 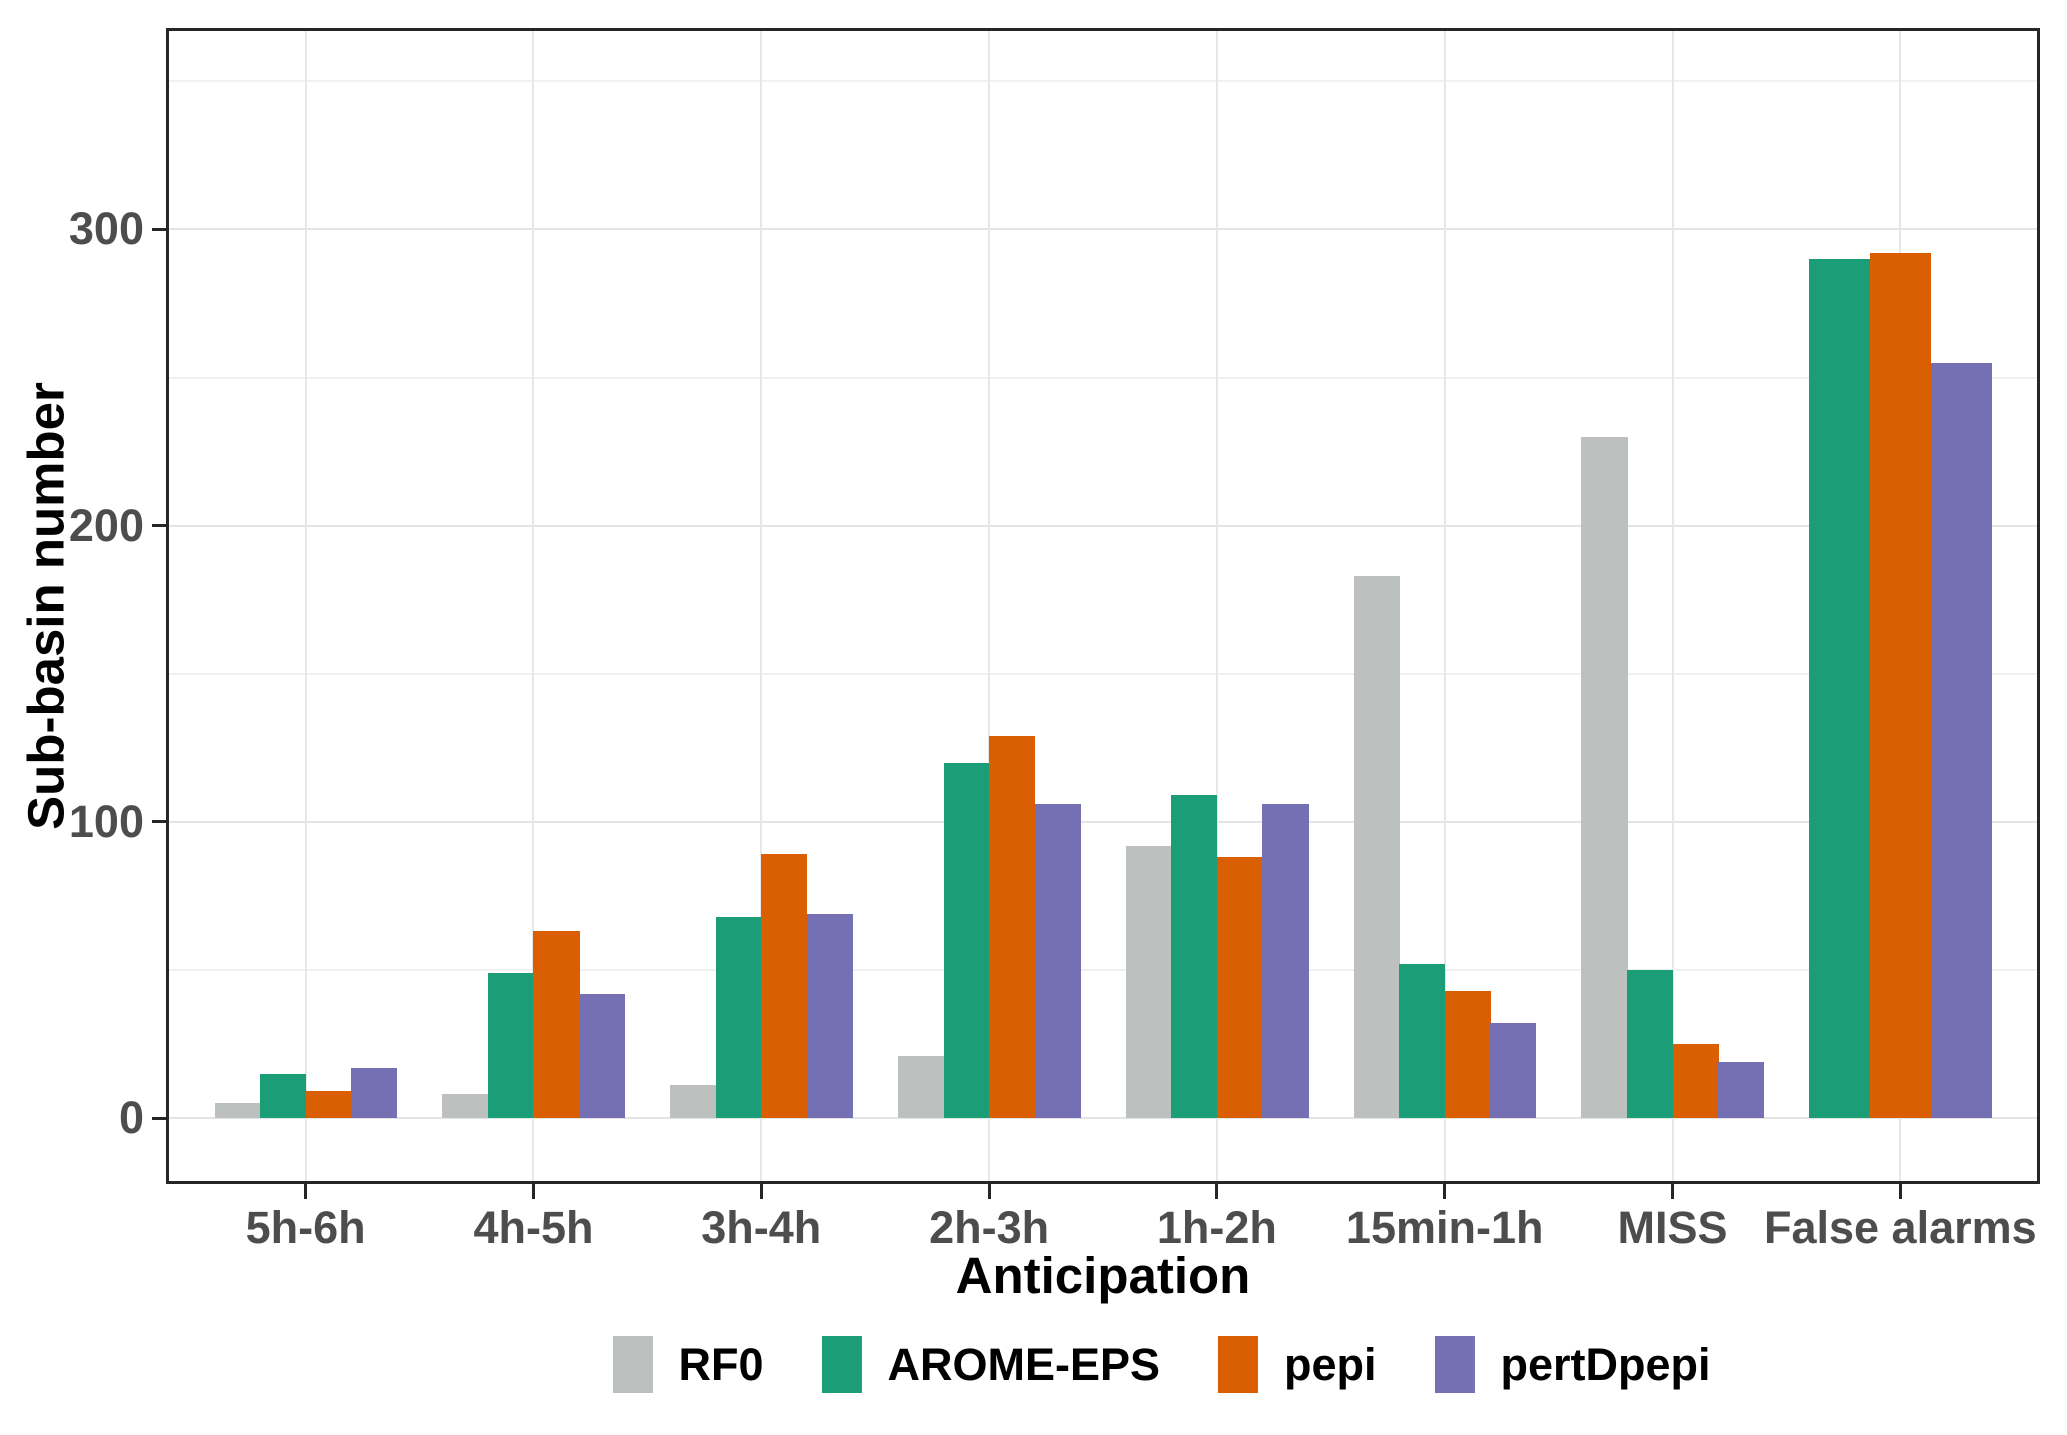 I want to click on legend-label-pepi: pepi, so click(x=1330, y=1364).